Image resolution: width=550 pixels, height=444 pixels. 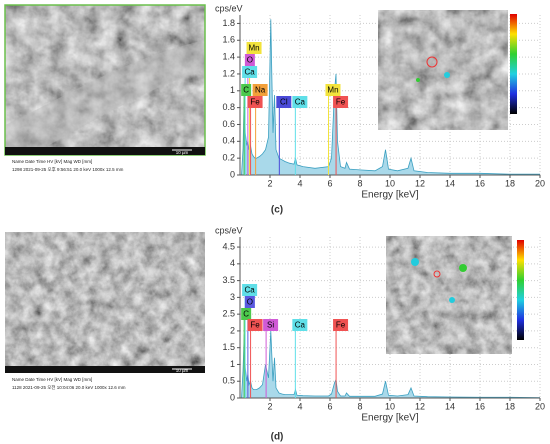 I want to click on y-tick-label: 1.4, so click(x=228, y=56).